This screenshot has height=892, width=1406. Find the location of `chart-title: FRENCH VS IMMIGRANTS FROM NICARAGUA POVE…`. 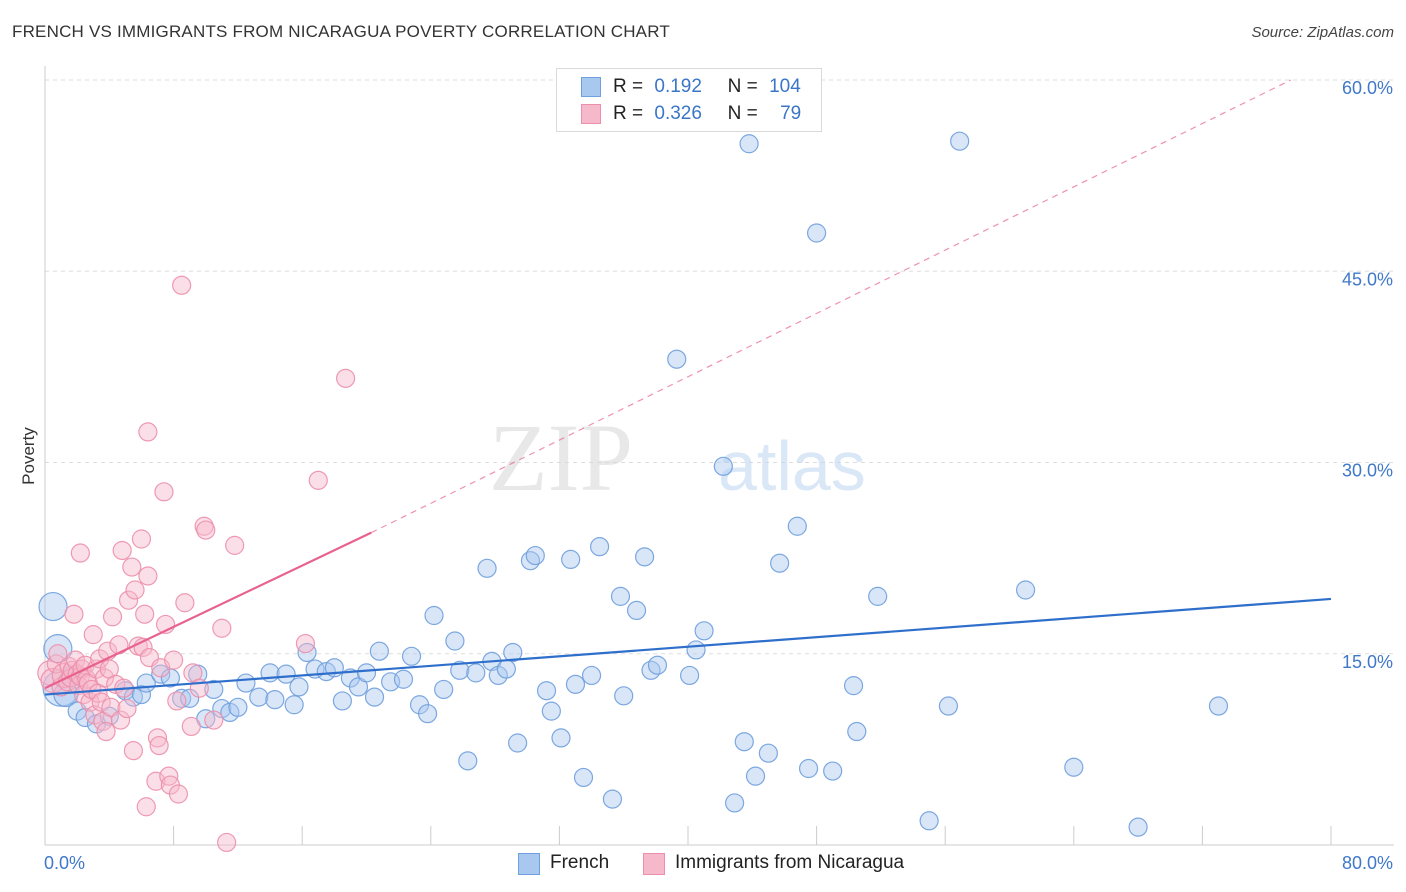

chart-title: FRENCH VS IMMIGRANTS FROM NICARAGUA POVE… is located at coordinates (341, 31).